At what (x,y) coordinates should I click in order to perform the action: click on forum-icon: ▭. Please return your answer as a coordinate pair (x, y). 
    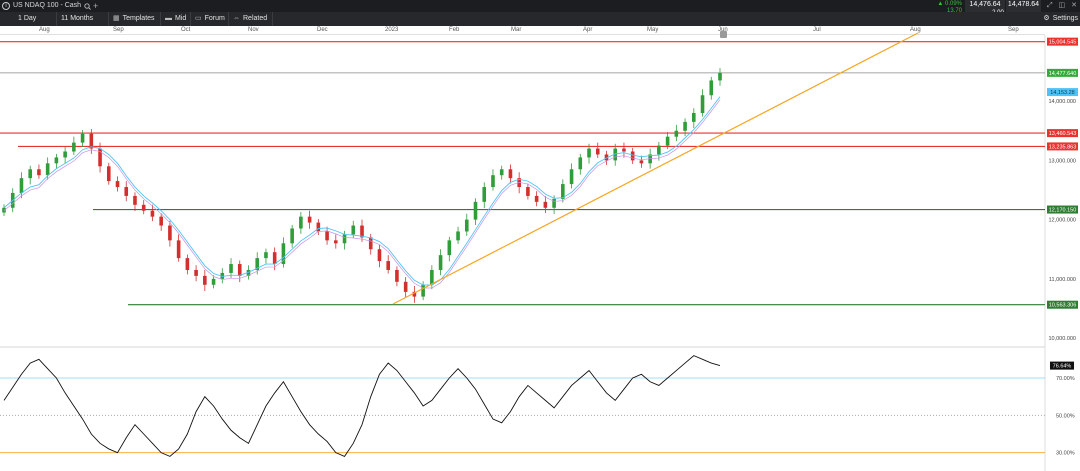
    Looking at the image, I should click on (198, 18).